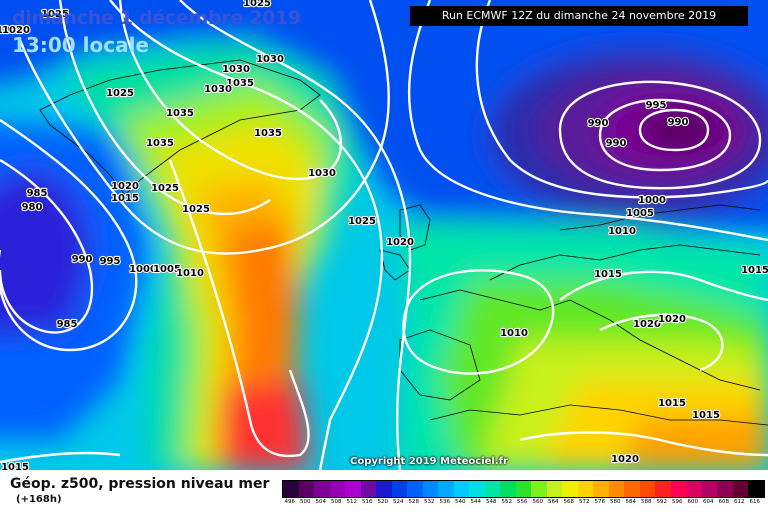  Describe the element at coordinates (522, 502) in the screenshot. I see `scale-label: 556` at that location.